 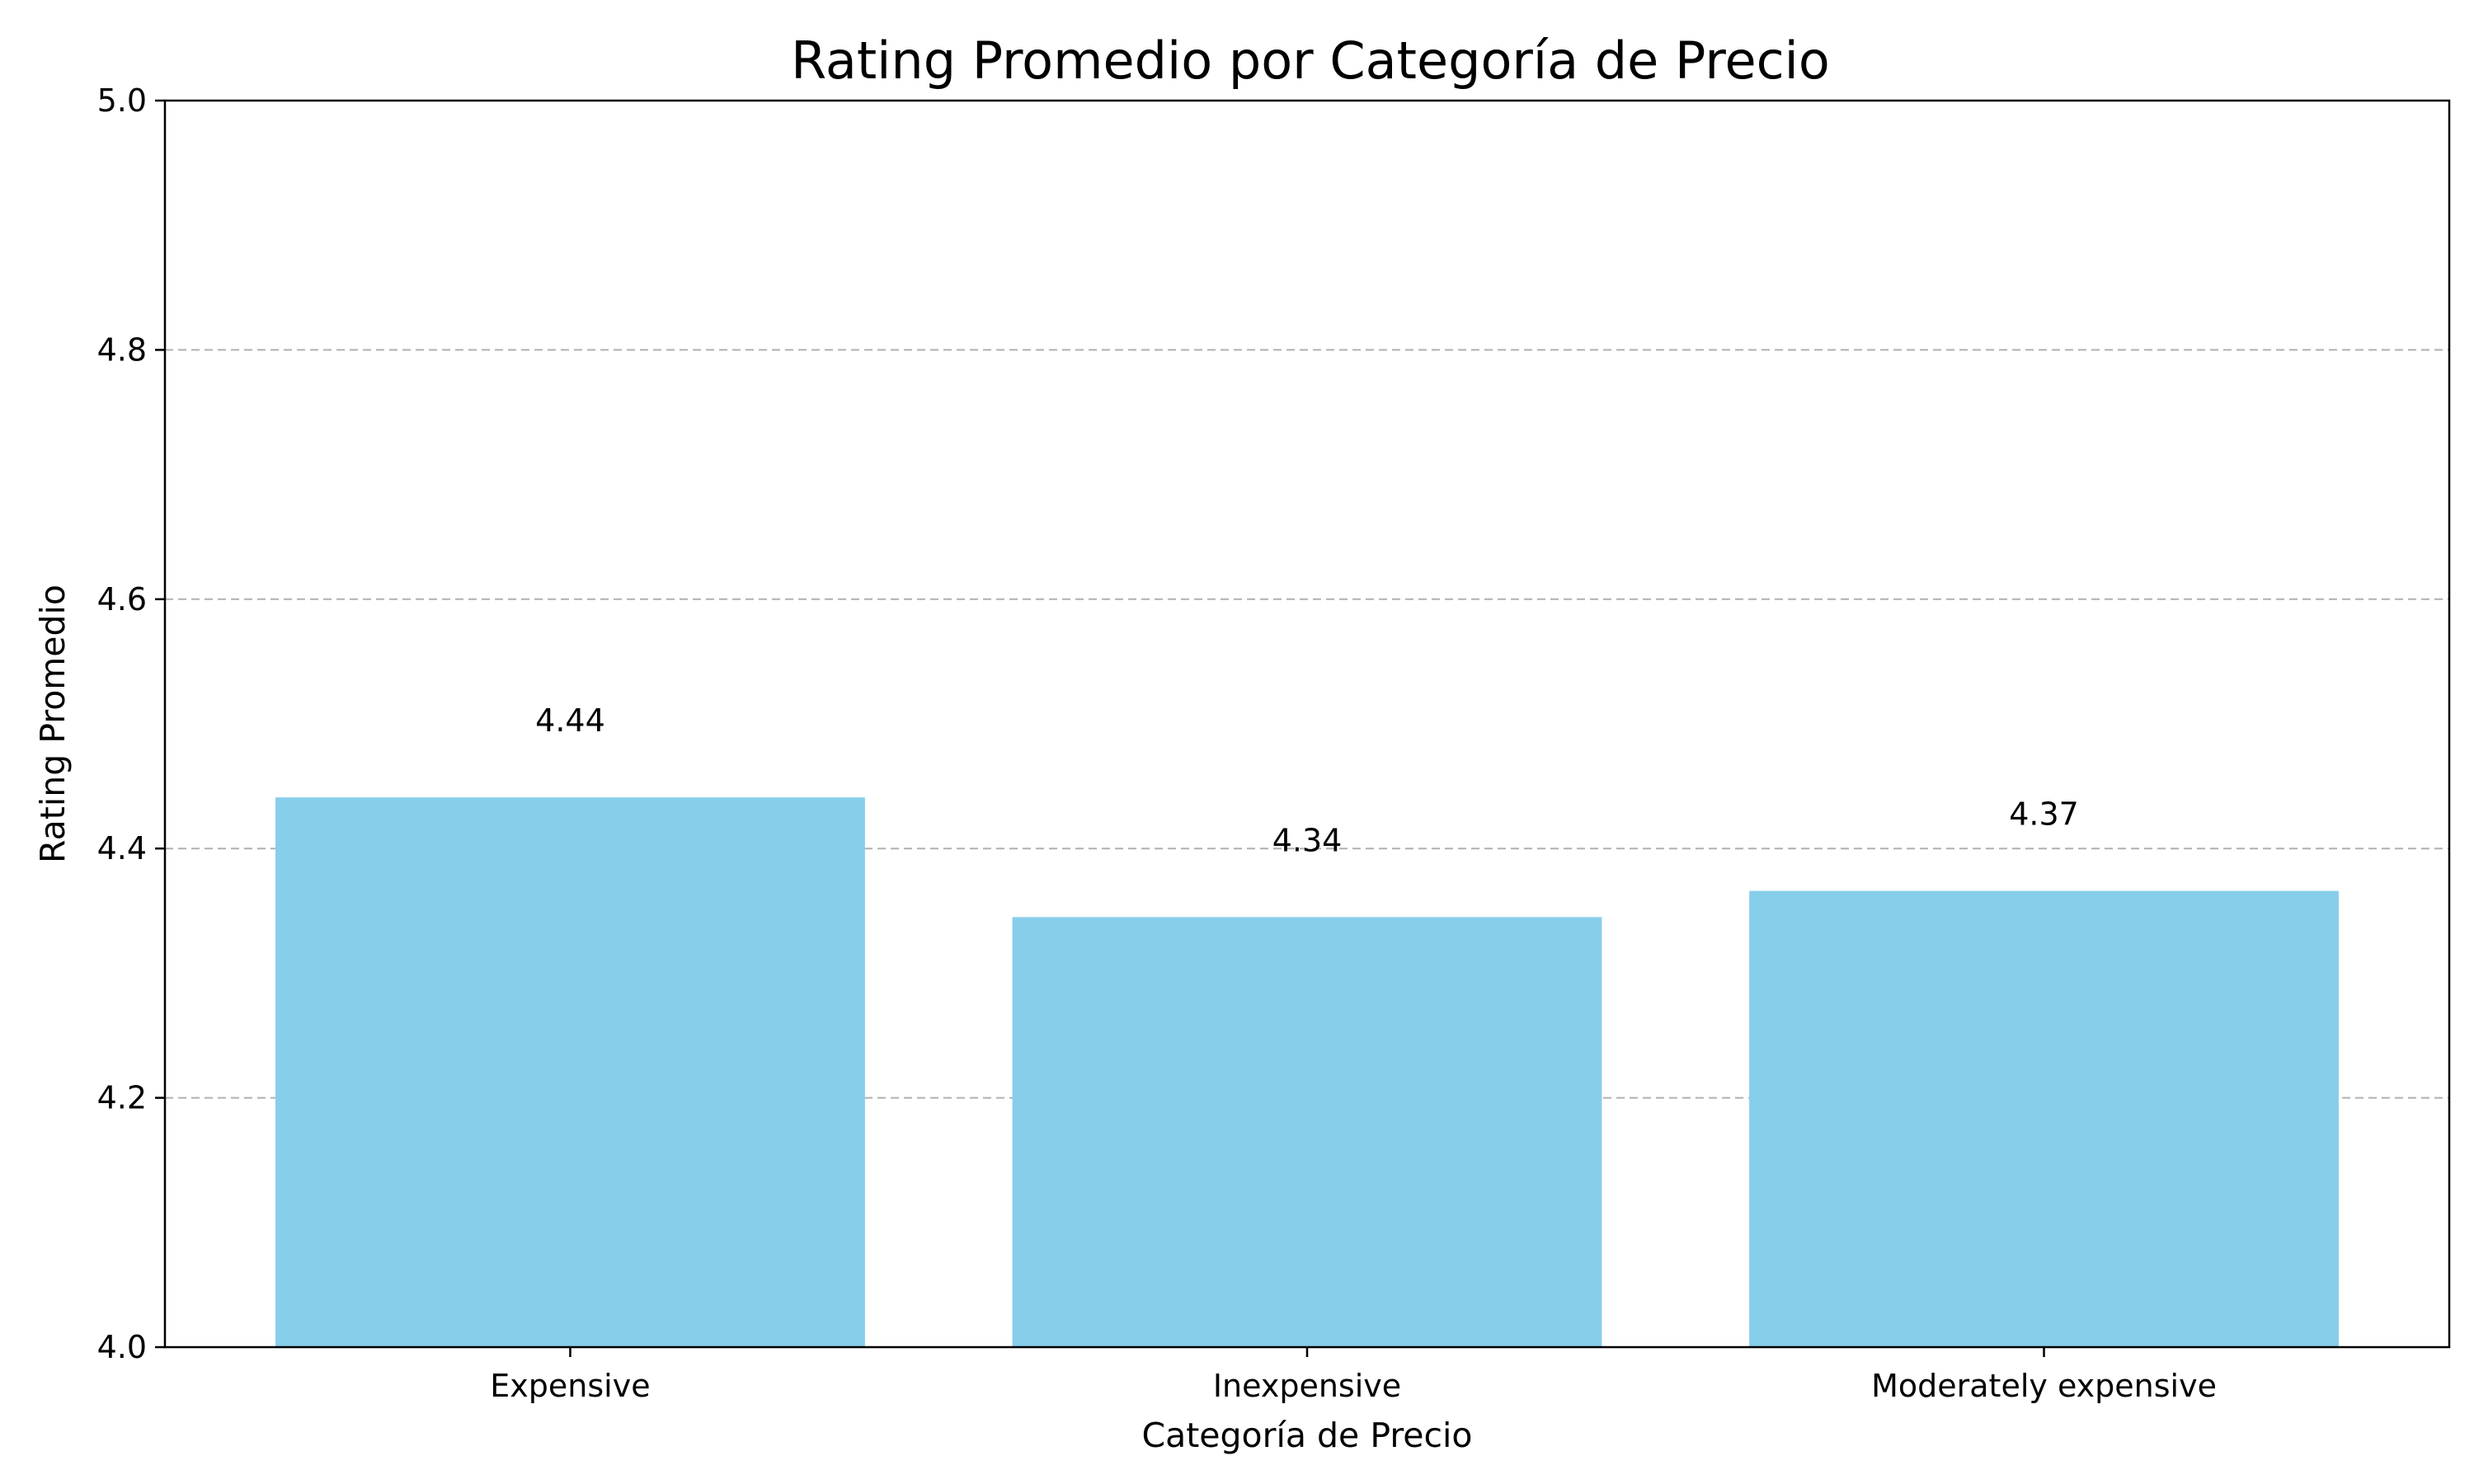 I want to click on data-label: 4.44, so click(x=570, y=720).